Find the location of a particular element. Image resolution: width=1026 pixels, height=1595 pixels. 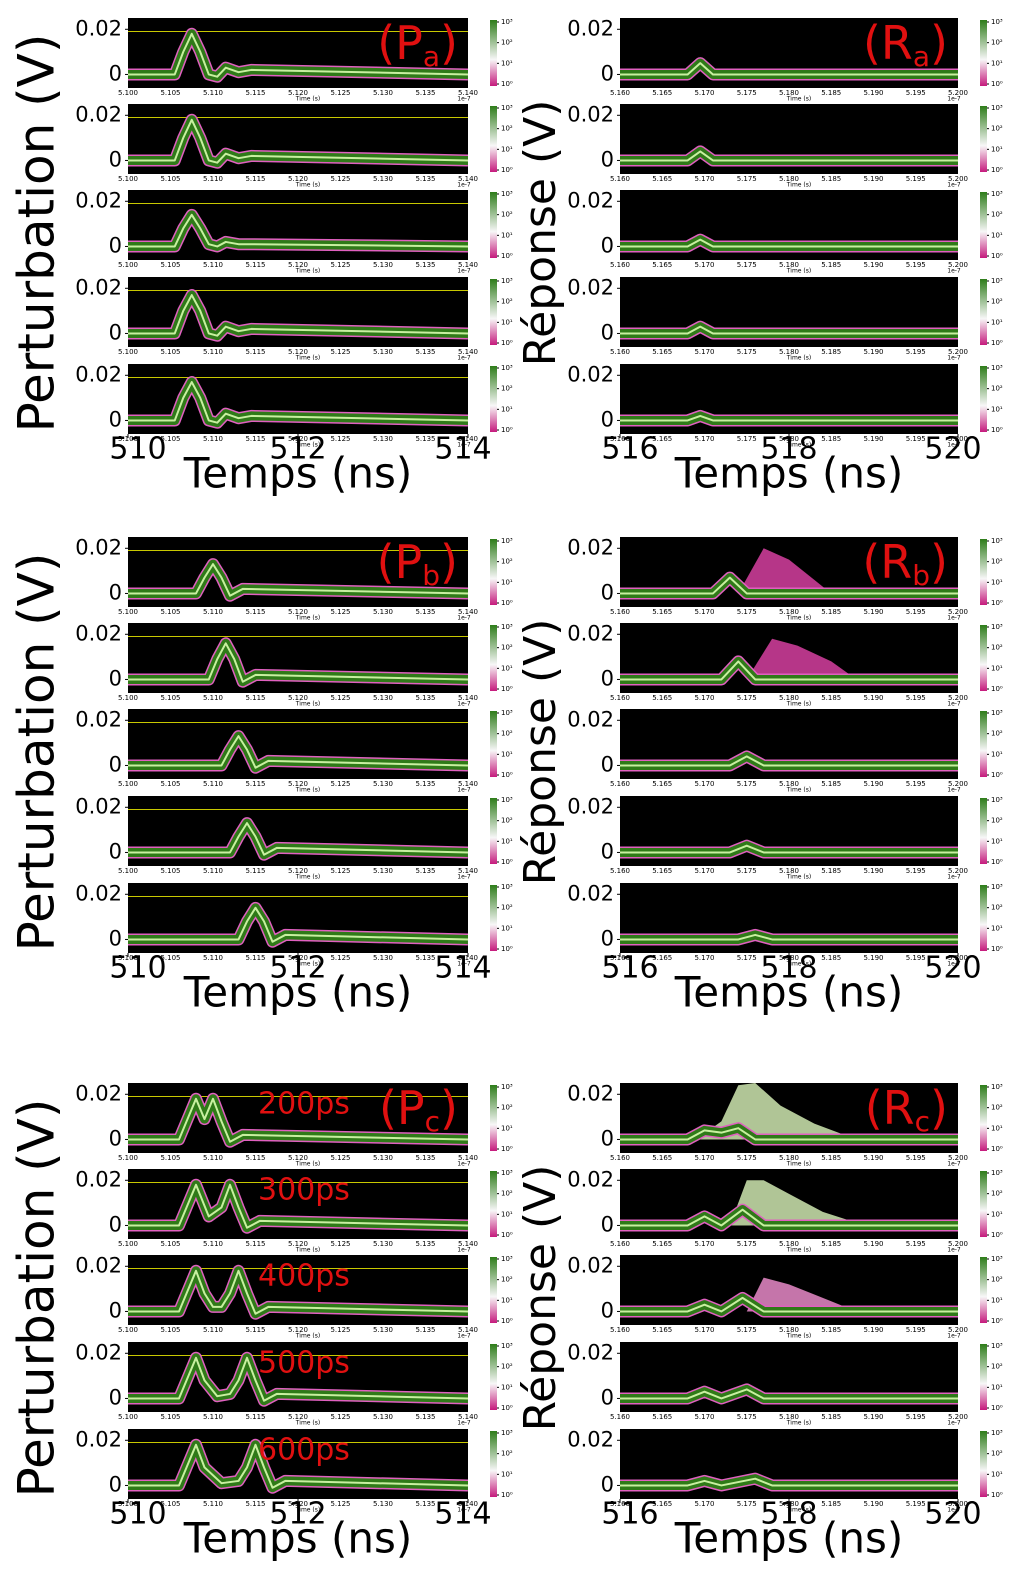

inner-tick-label: 5.195 is located at coordinates (916, 1504).